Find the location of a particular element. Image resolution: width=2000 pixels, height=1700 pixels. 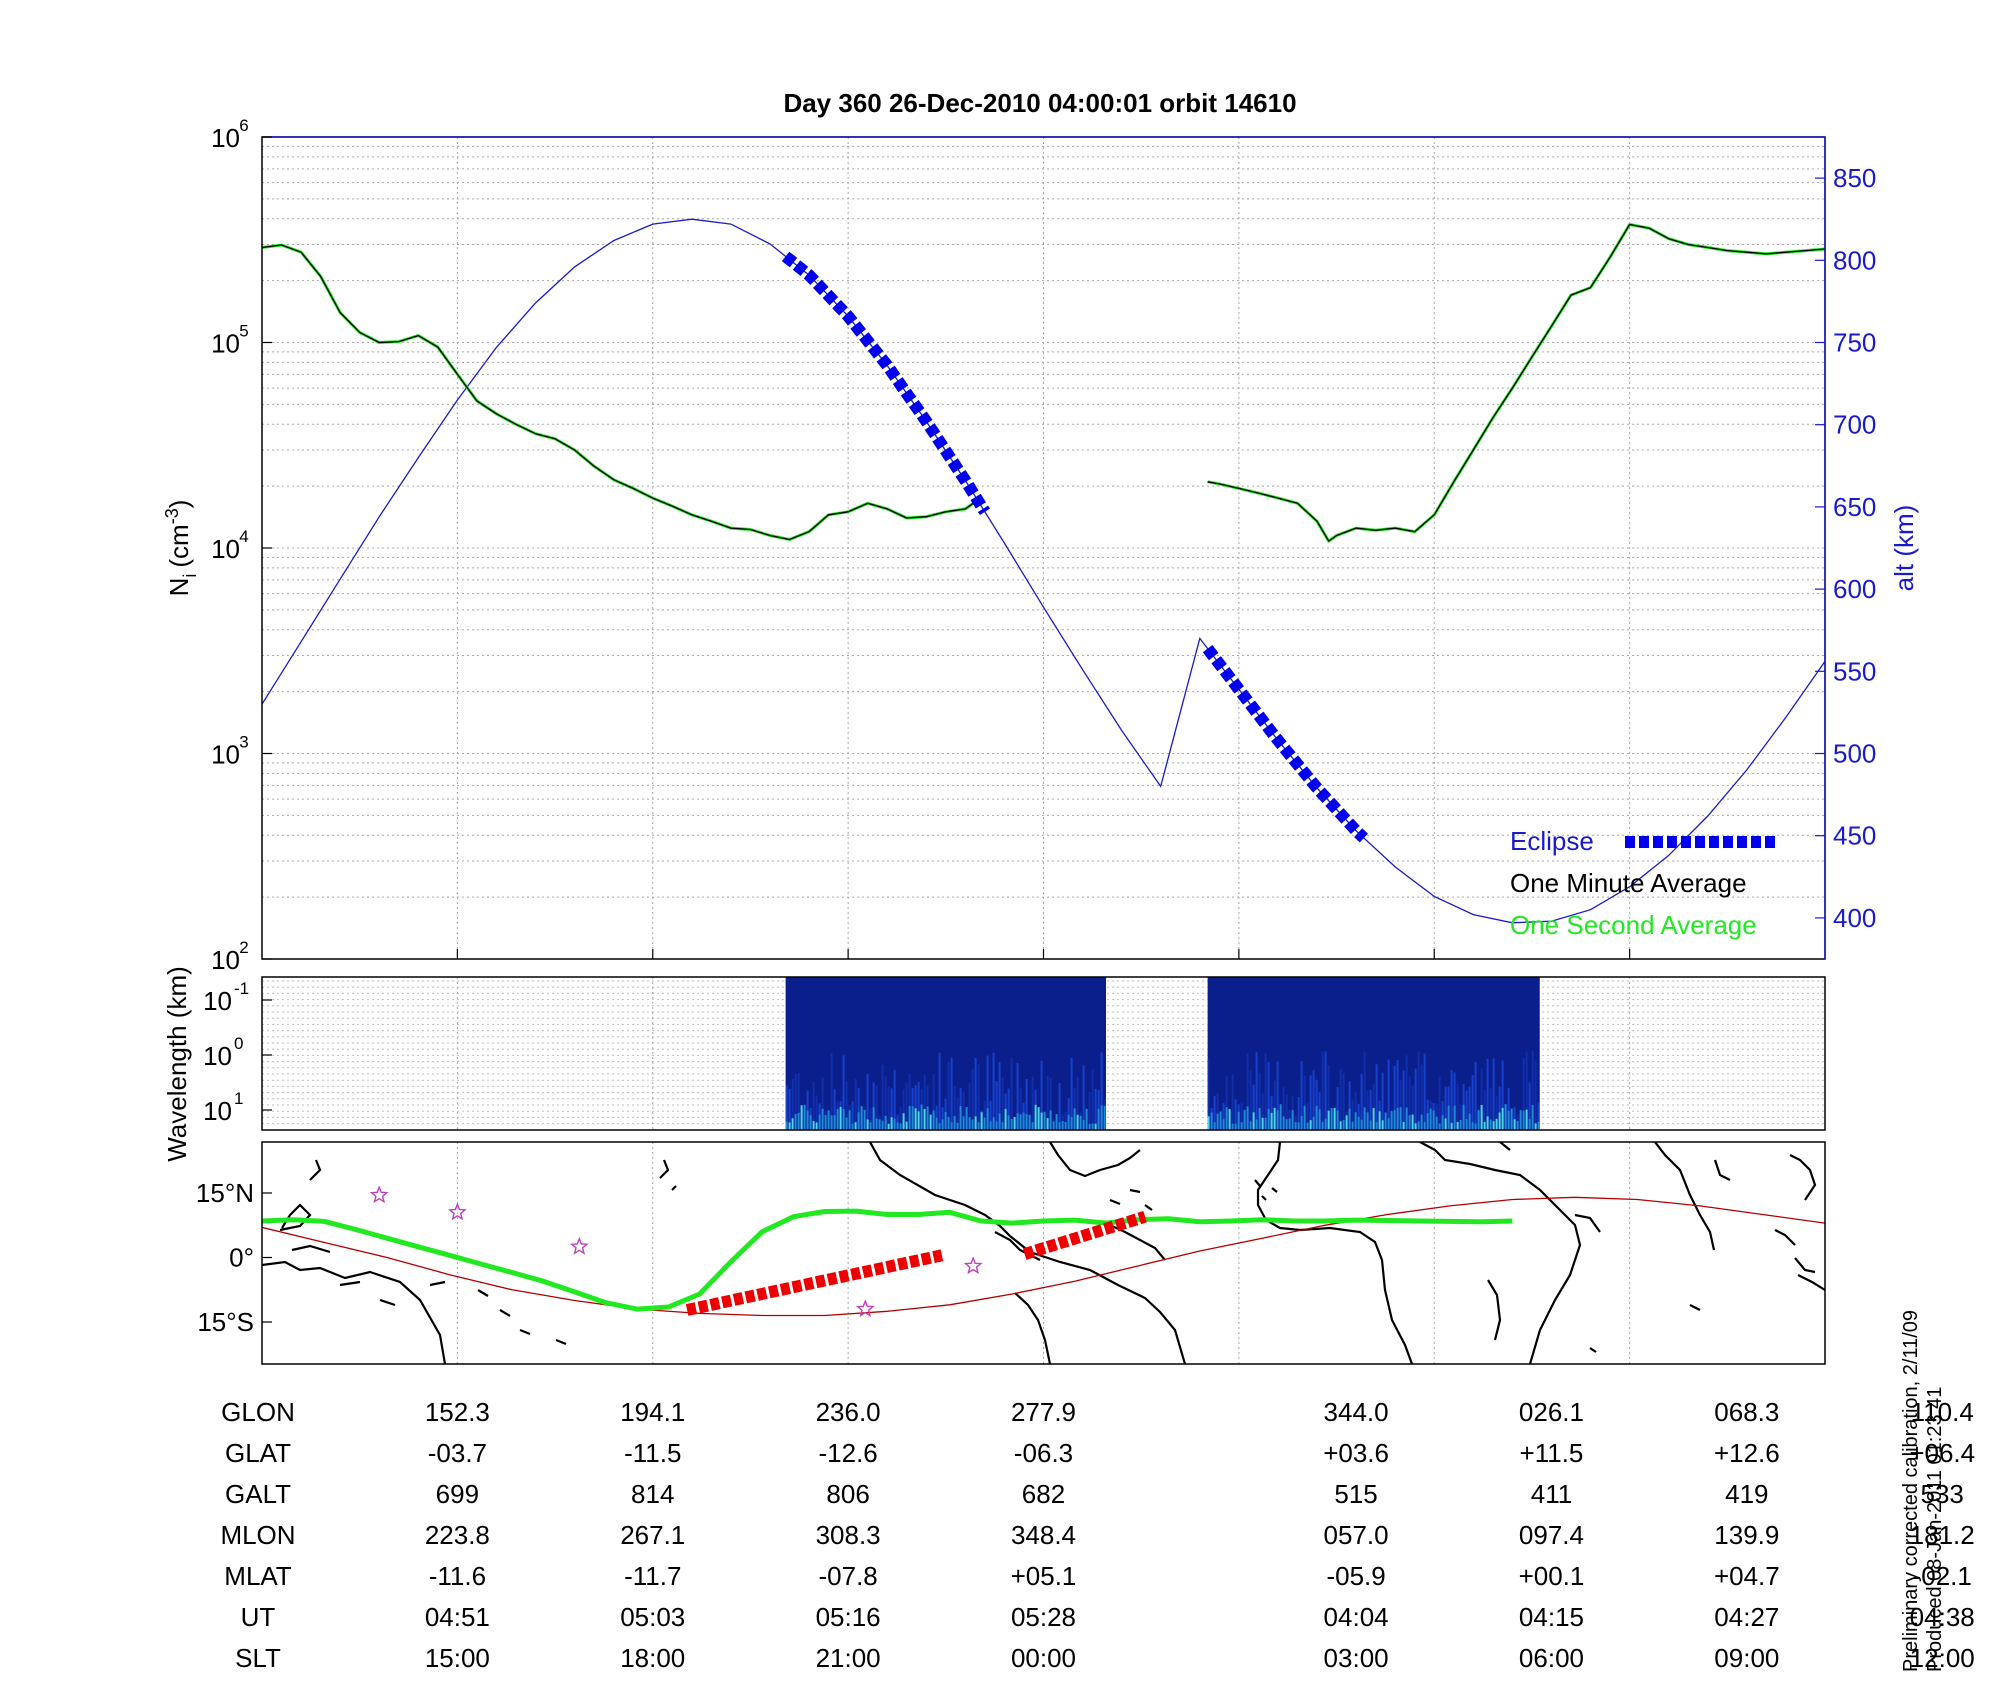

table-cell: +11.5 is located at coordinates (1552, 1453).